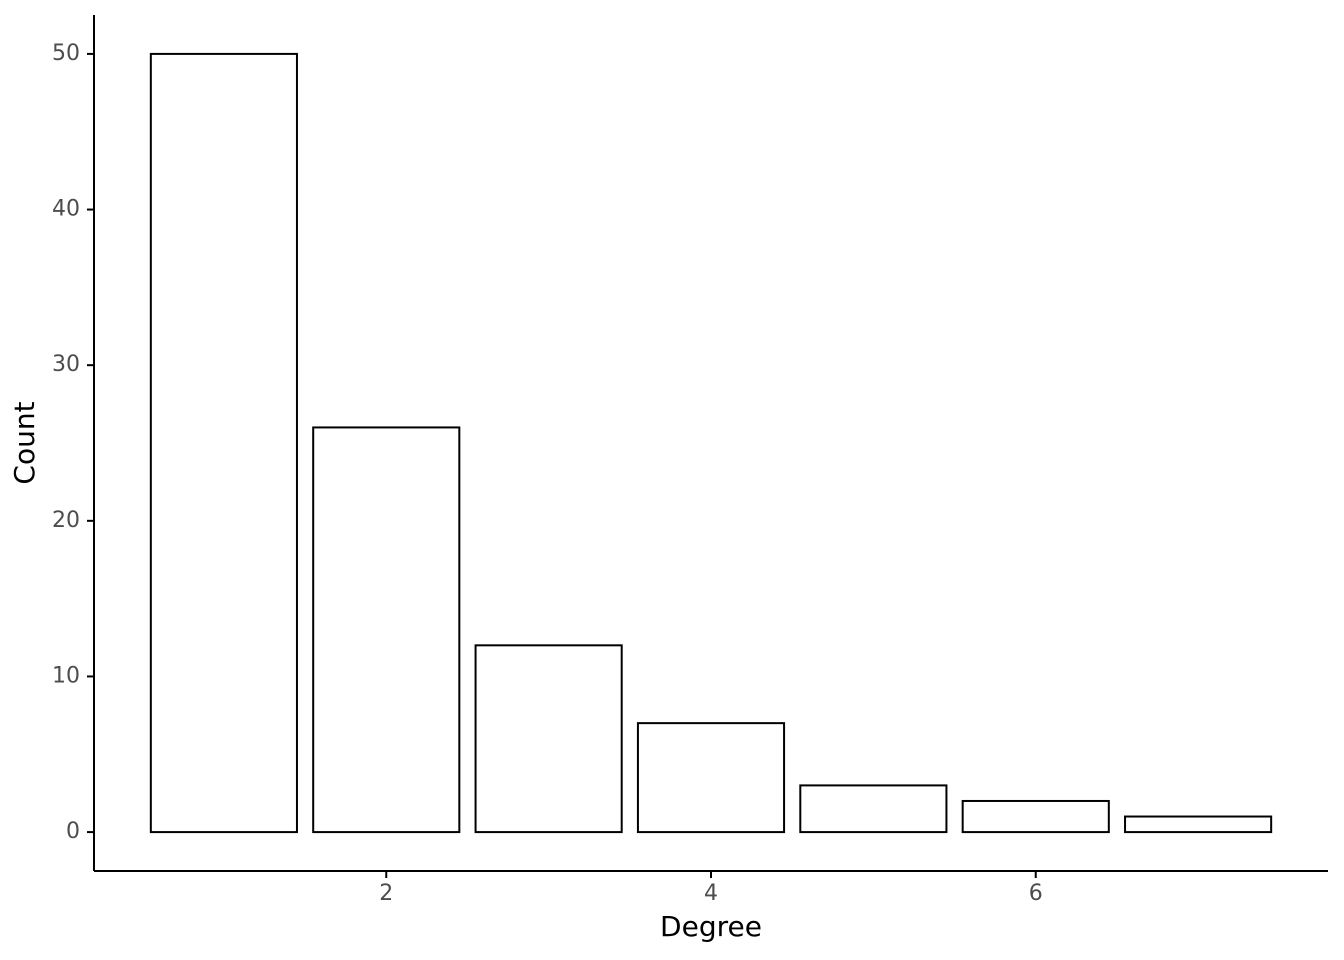 The width and height of the screenshot is (1344, 960). Describe the element at coordinates (1036, 893) in the screenshot. I see `x-tick-label: 6` at that location.